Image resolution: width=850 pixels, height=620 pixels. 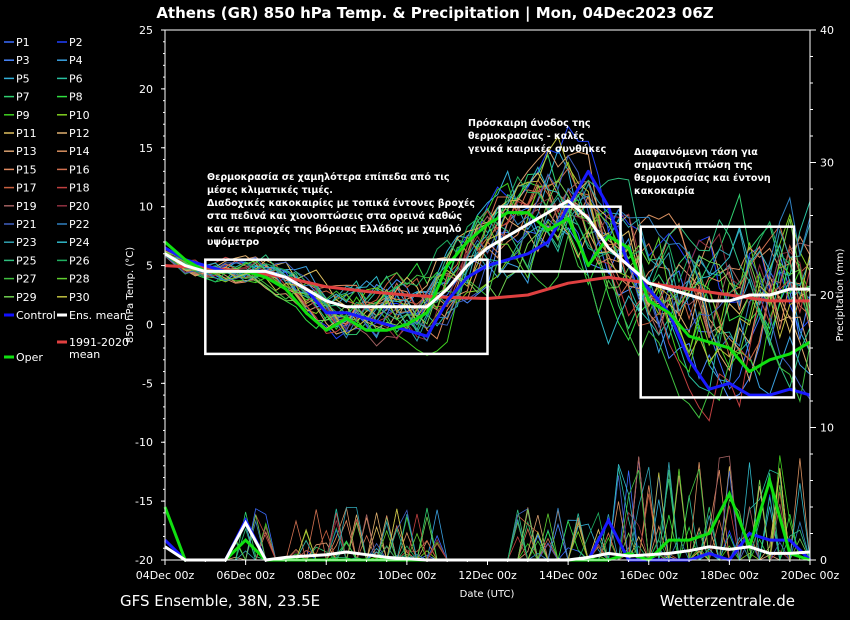 What do you see at coordinates (146, 148) in the screenshot?
I see `y-tick-label: 15` at bounding box center [146, 148].